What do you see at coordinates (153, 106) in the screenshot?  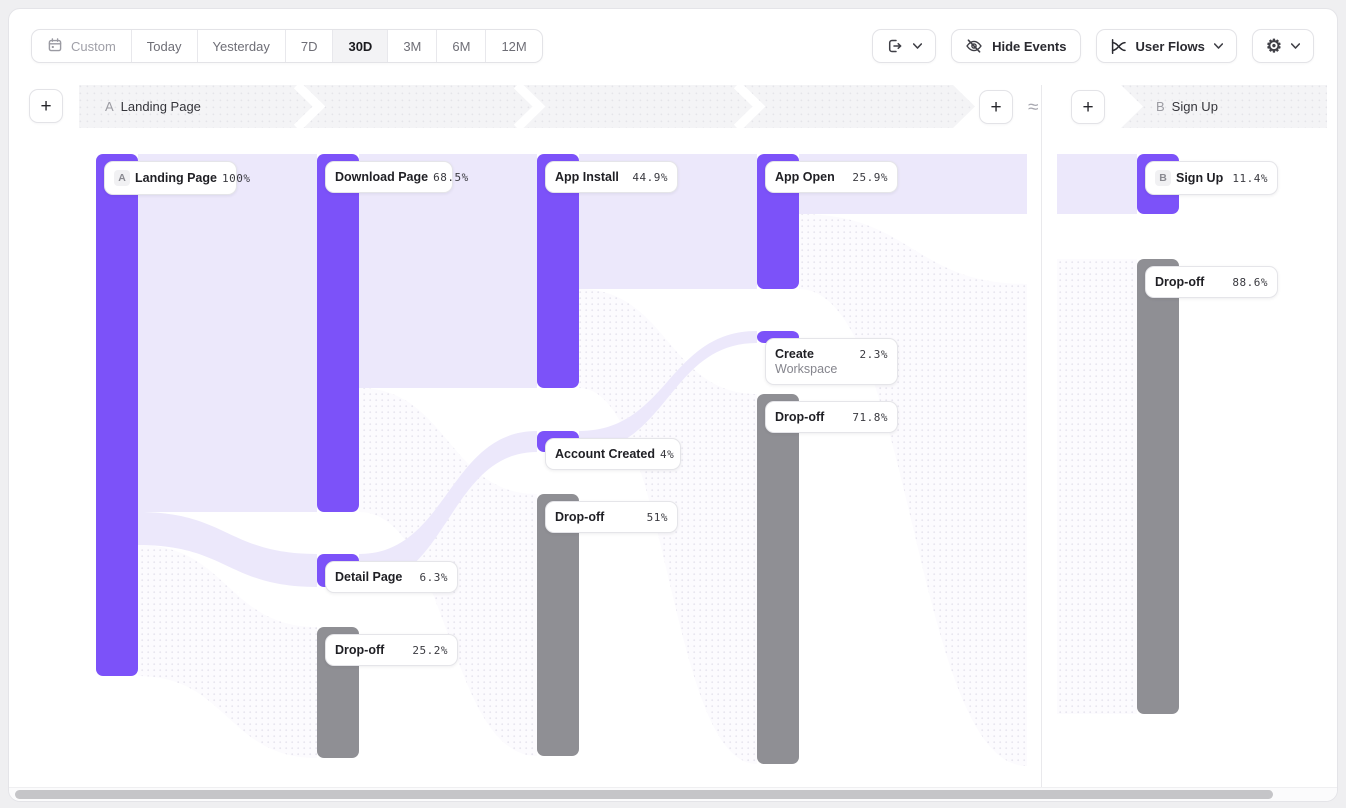 I see `step-a-label: A Landing Page` at bounding box center [153, 106].